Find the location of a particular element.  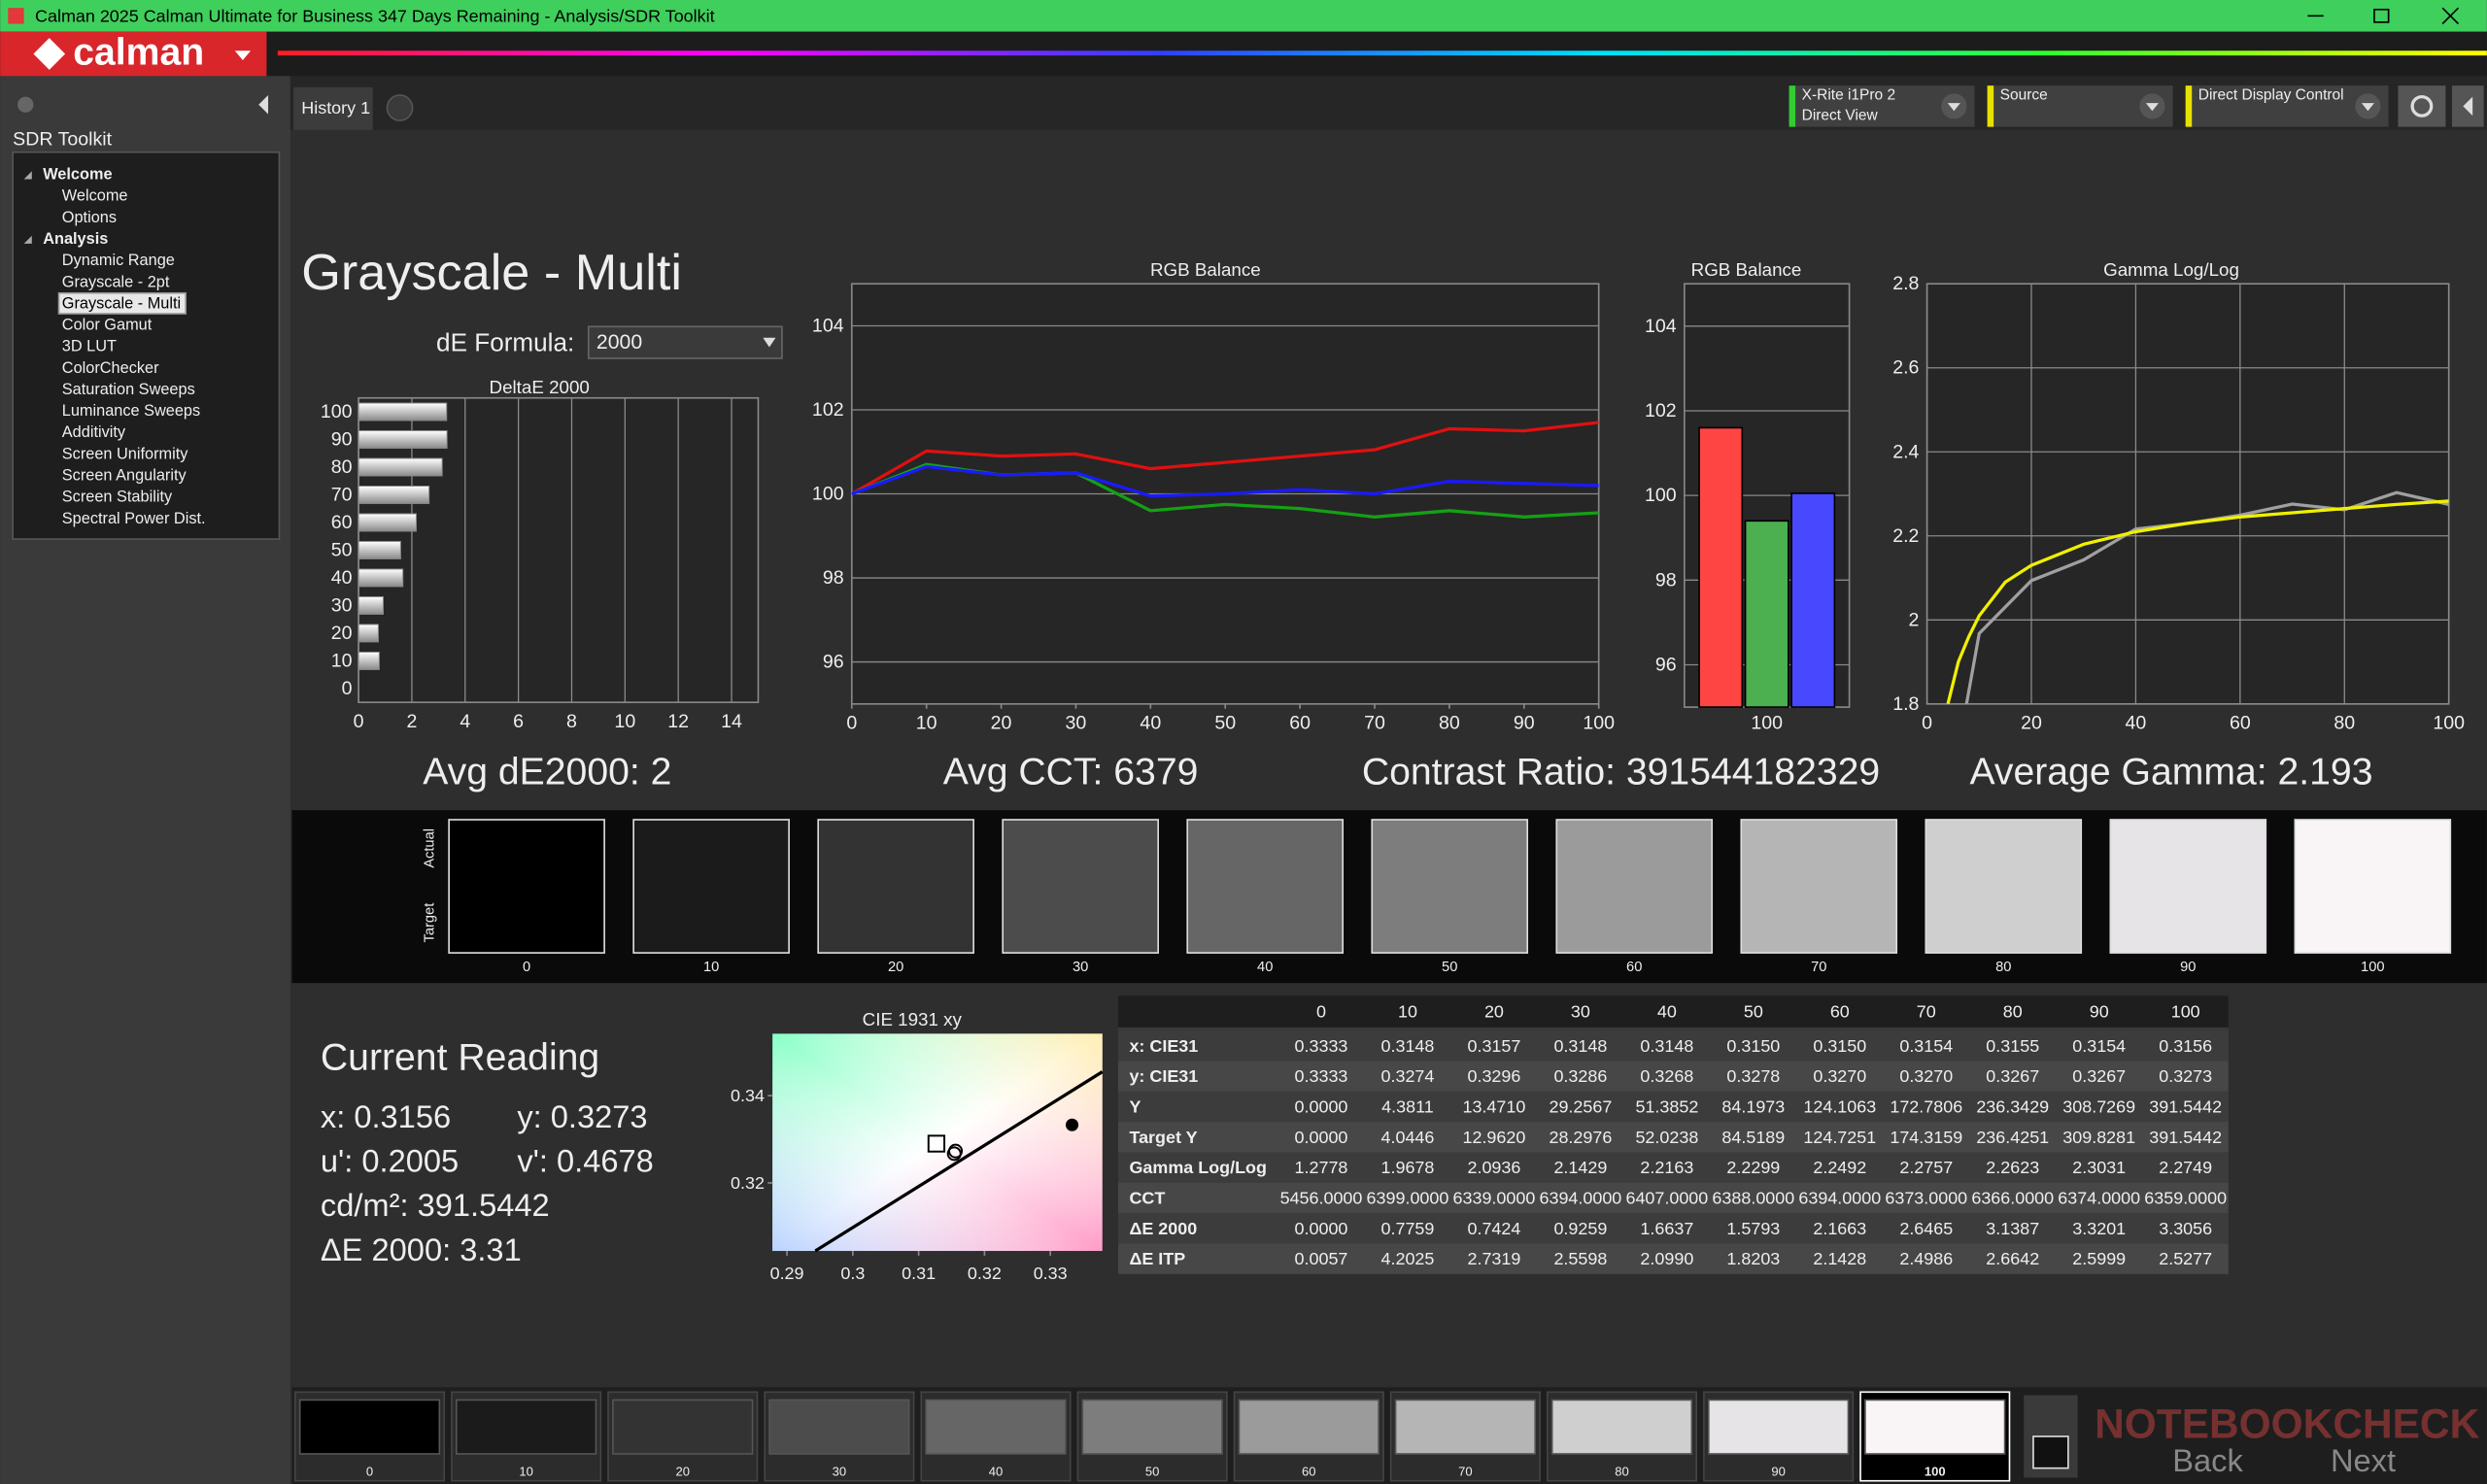

chart-title: Gamma Log/Log is located at coordinates (2171, 269).